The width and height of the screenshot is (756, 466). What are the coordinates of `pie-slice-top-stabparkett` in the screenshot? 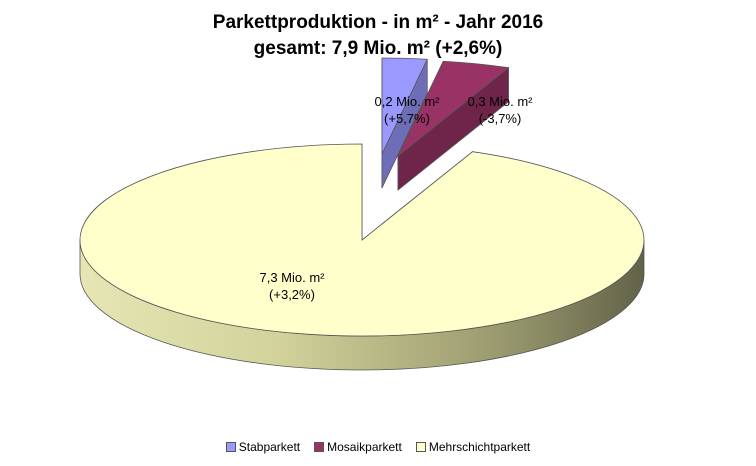 It's located at (404, 106).